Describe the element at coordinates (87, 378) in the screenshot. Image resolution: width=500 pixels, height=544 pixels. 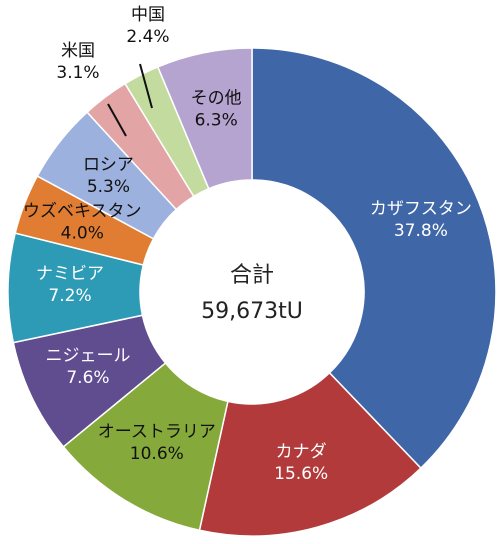
I see `slice-value-niger: 7.6%` at that location.